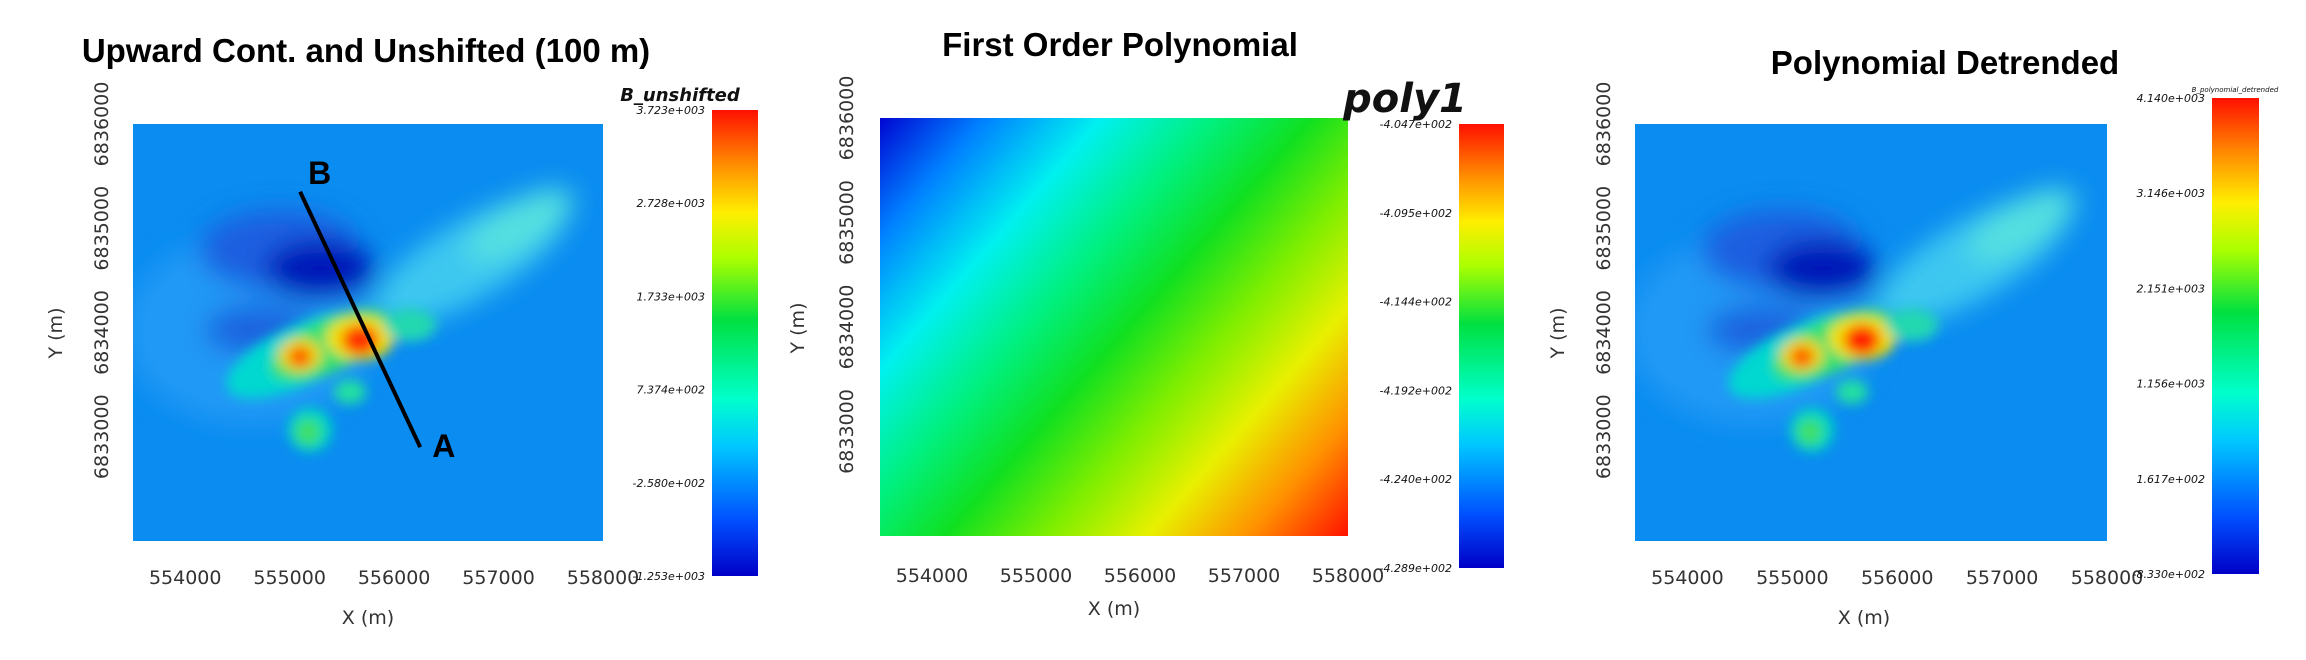 This screenshot has width=2306, height=660. Describe the element at coordinates (1120, 44) in the screenshot. I see `chart-title: First Order Polynomial` at that location.